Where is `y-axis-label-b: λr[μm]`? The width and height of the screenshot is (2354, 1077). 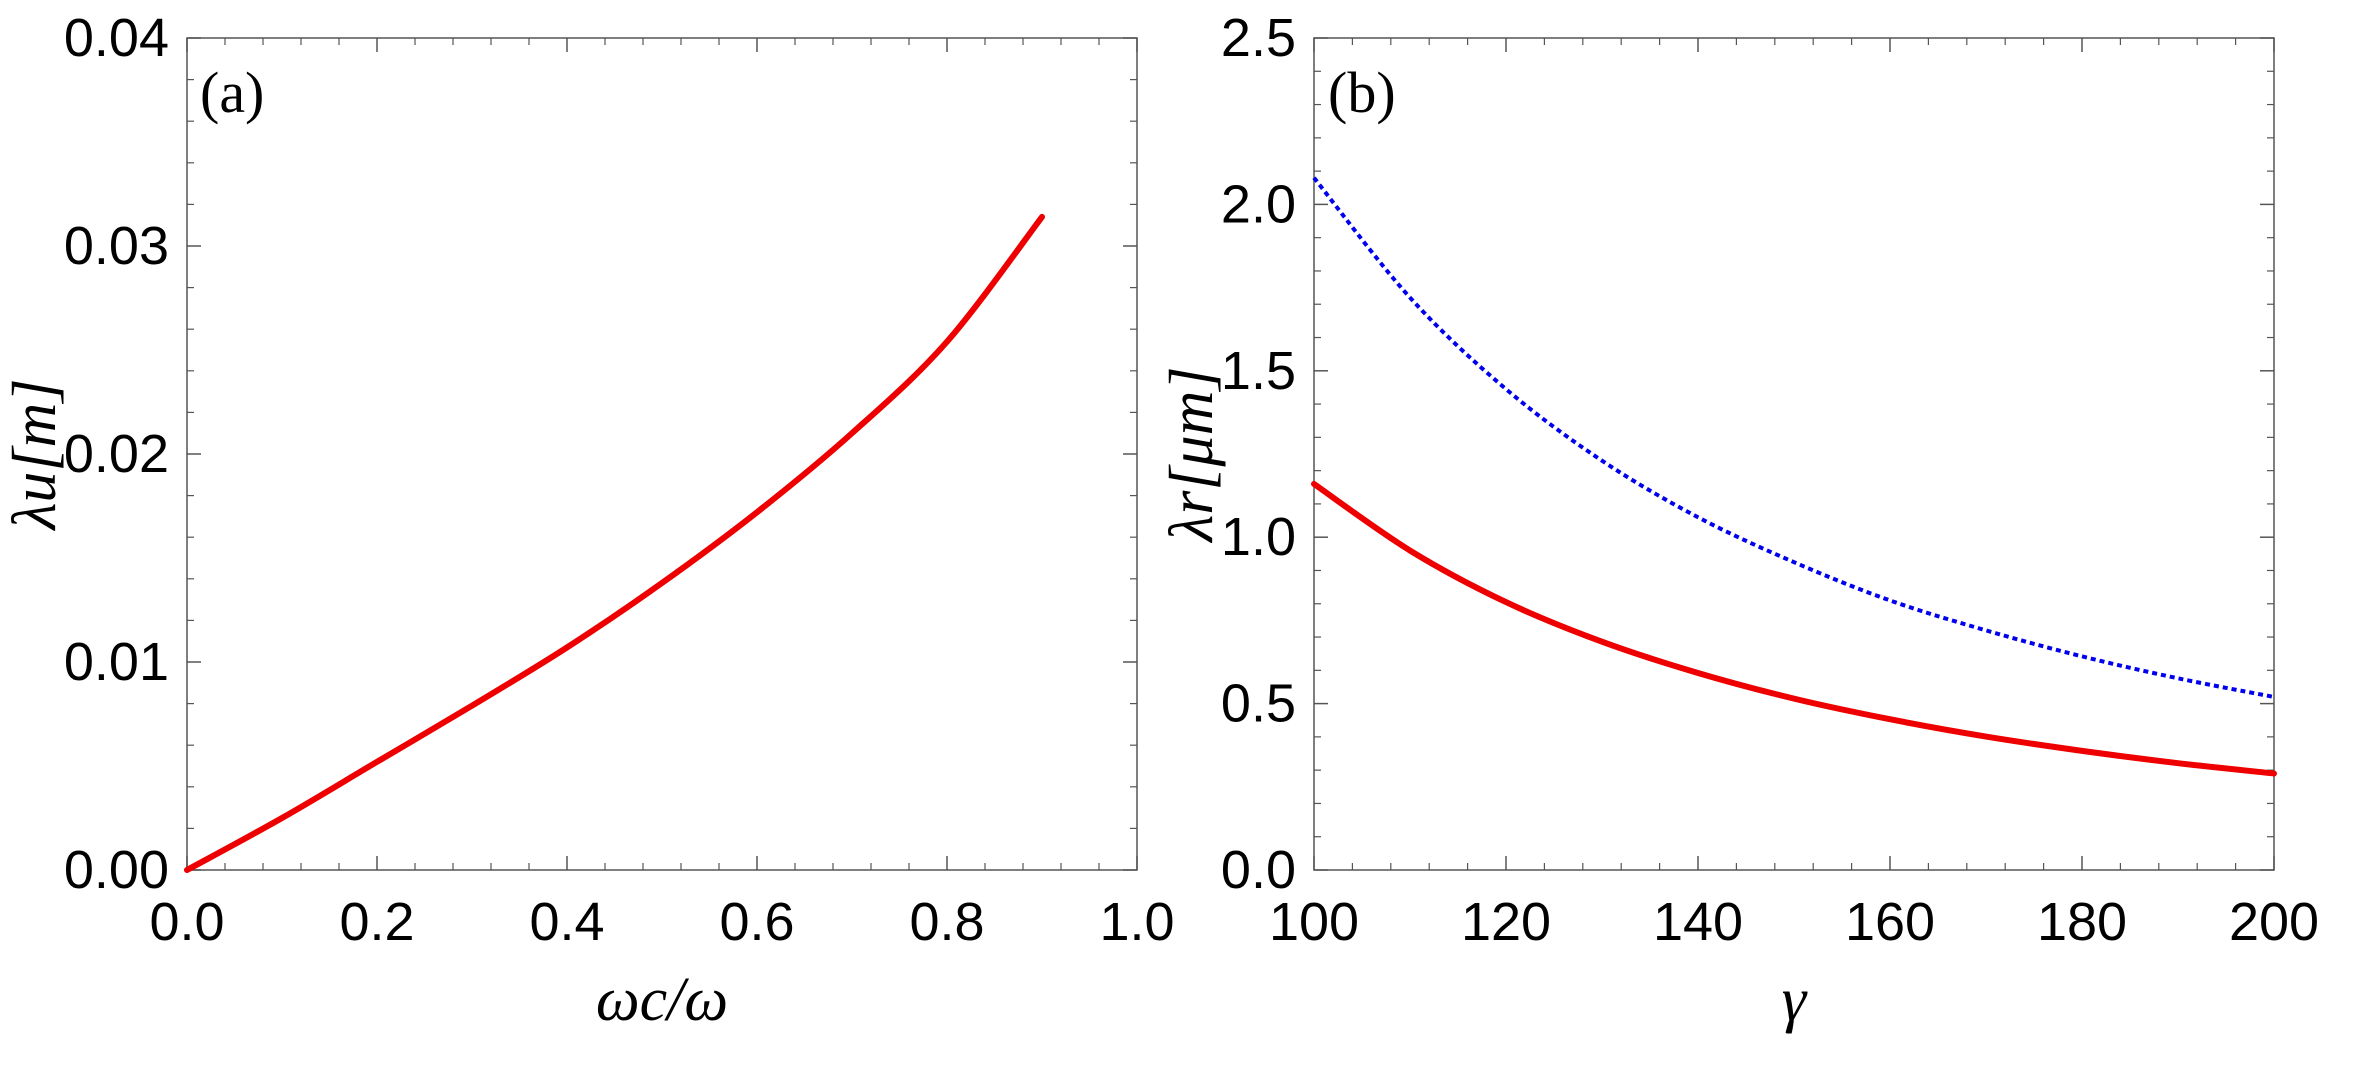
y-axis-label-b: λr[μm] is located at coordinates (1192, 454).